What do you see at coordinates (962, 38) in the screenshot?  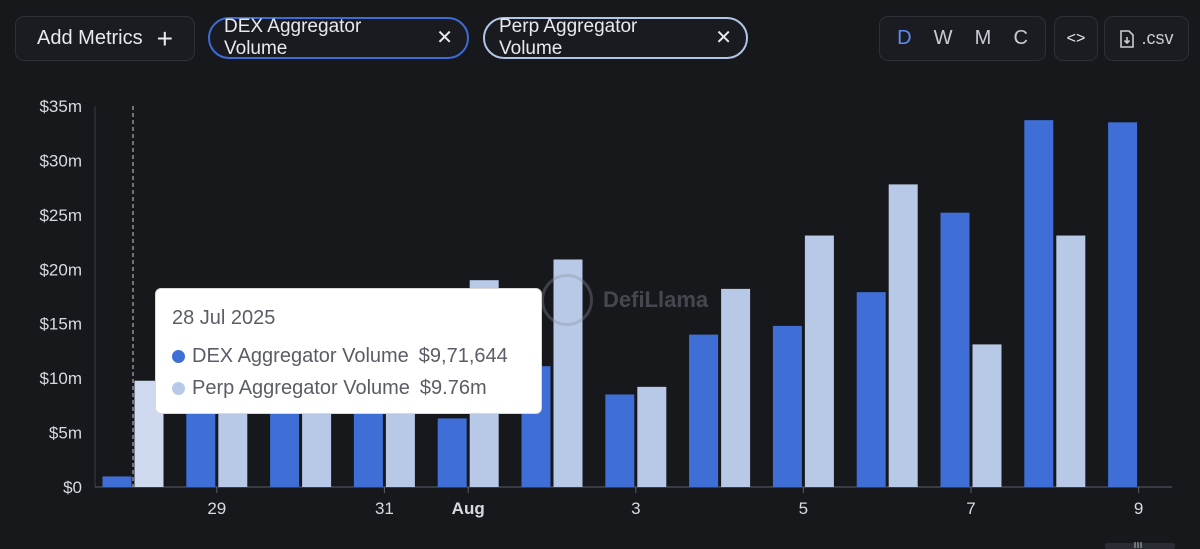 I see `period-selector: D W M C` at bounding box center [962, 38].